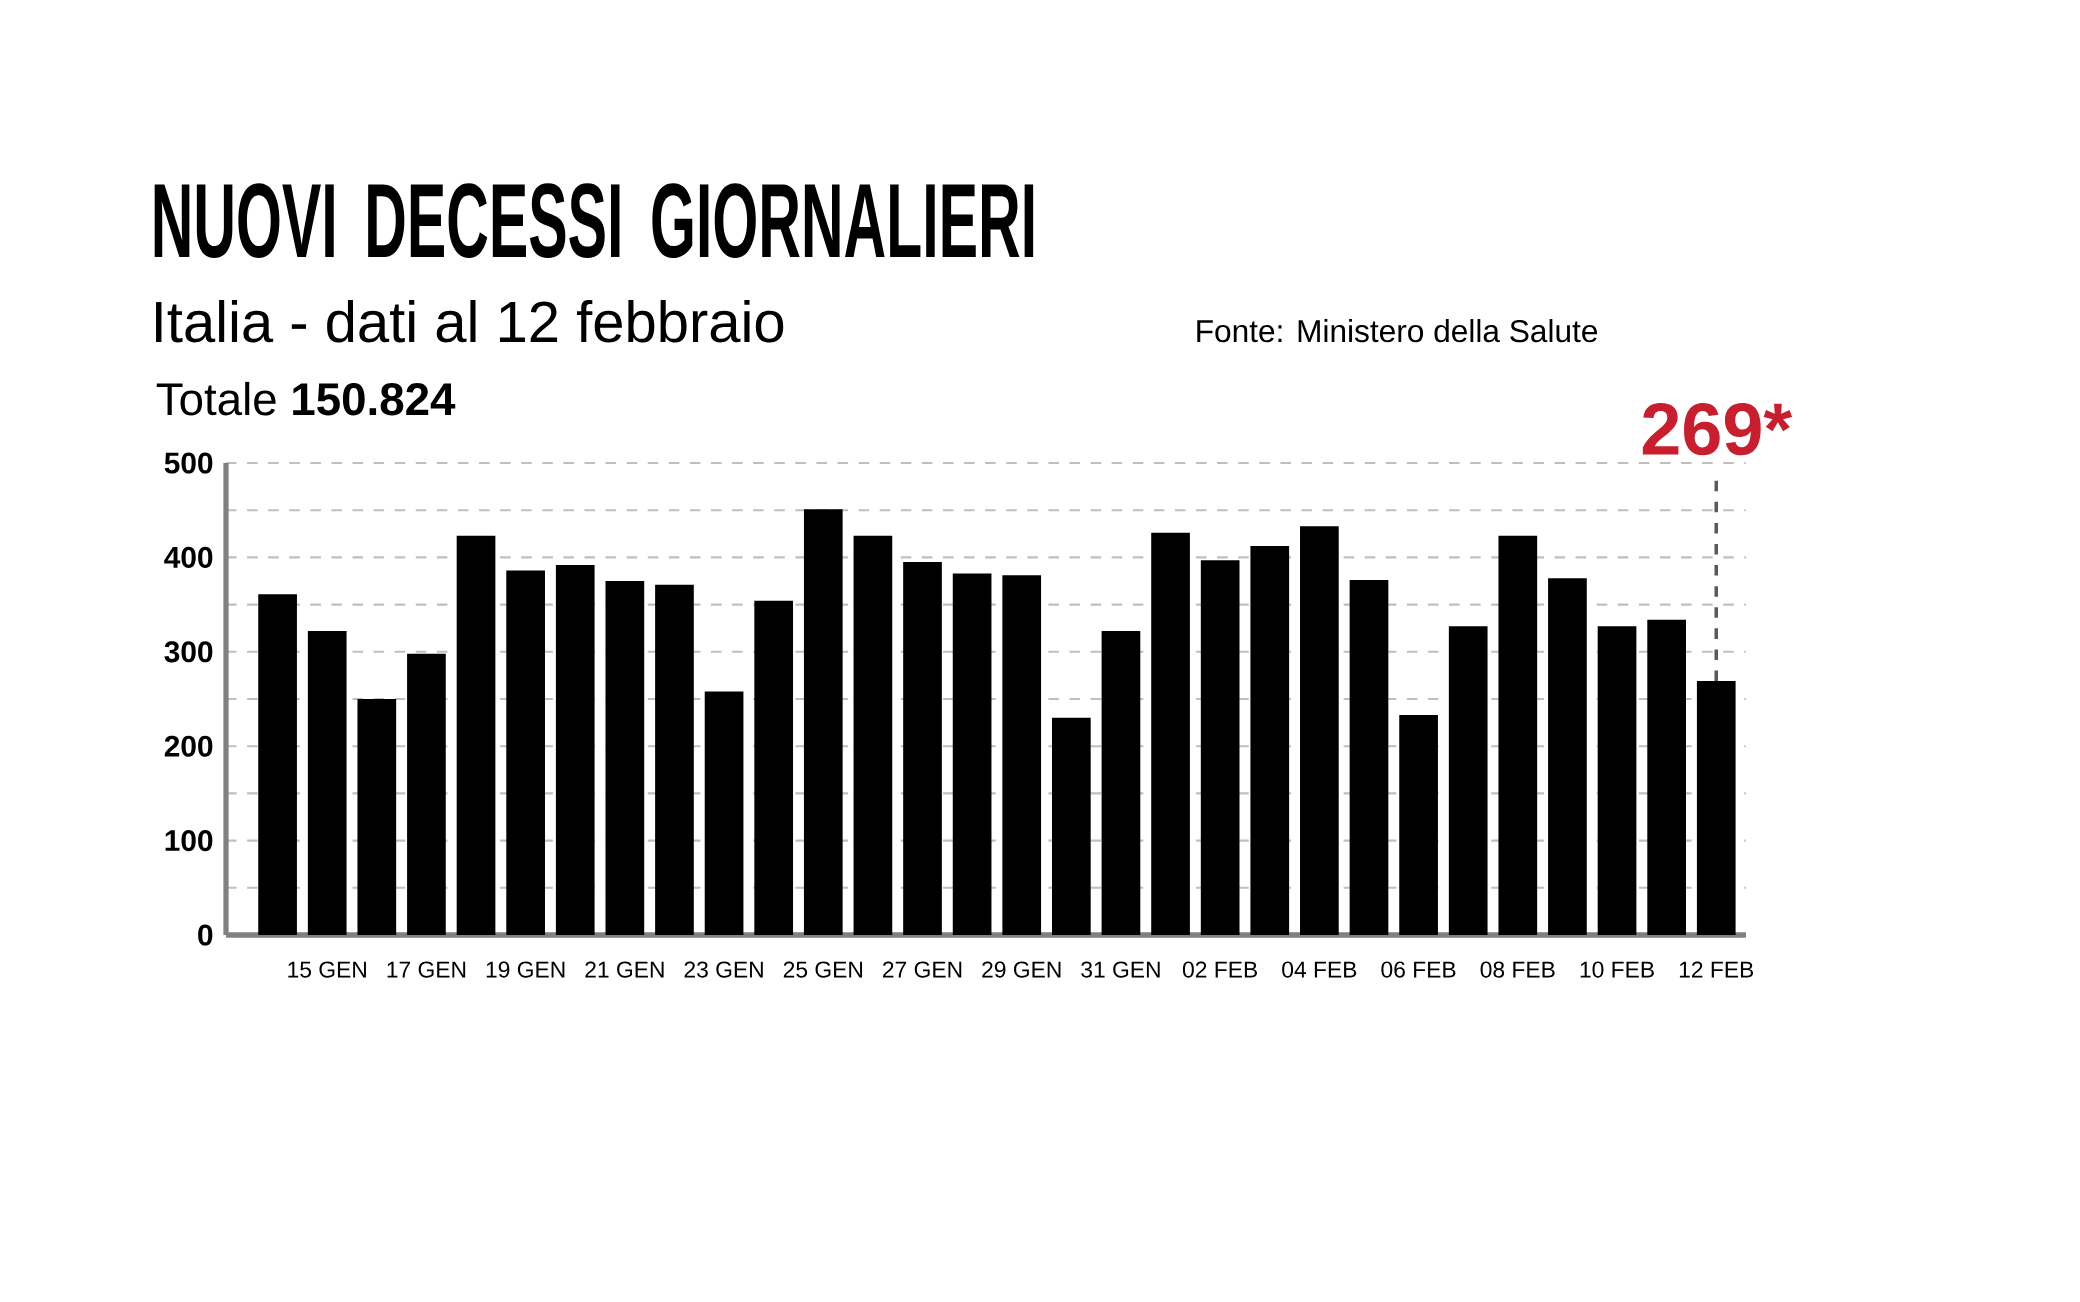 The height and width of the screenshot is (1302, 2080). I want to click on x-tick-label: 31 GEN, so click(1120, 969).